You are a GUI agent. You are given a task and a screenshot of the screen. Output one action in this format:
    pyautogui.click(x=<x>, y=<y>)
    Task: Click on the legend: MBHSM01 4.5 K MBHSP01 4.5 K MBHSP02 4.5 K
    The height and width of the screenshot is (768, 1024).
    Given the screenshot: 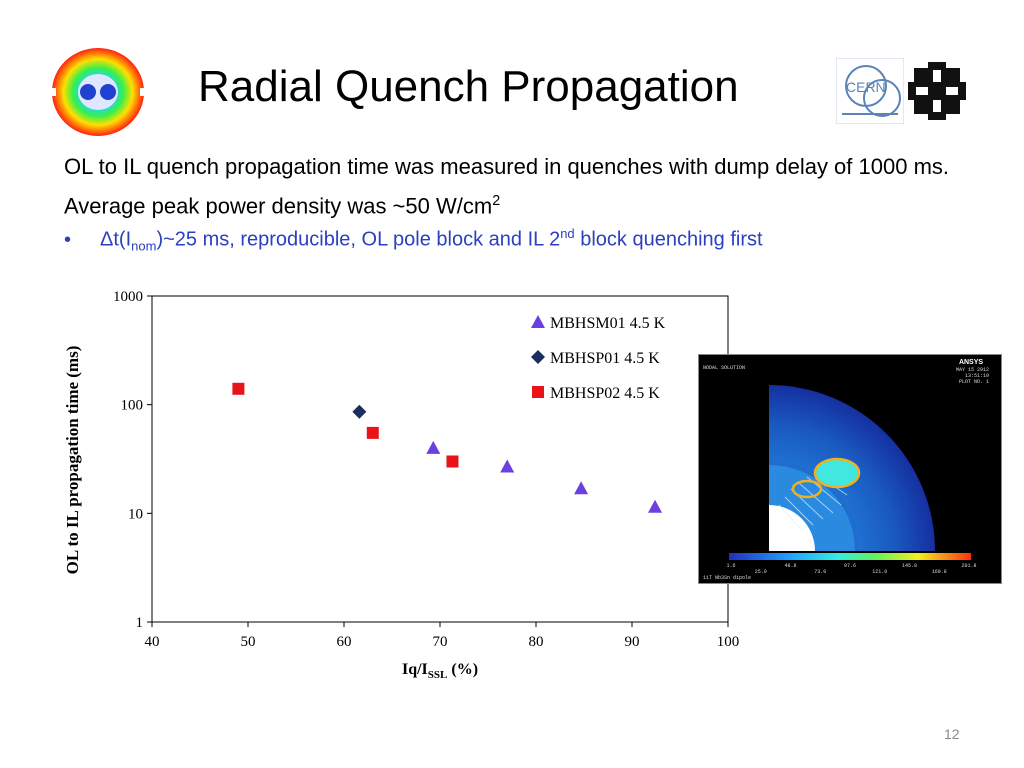 What is the action you would take?
    pyautogui.click(x=598, y=358)
    